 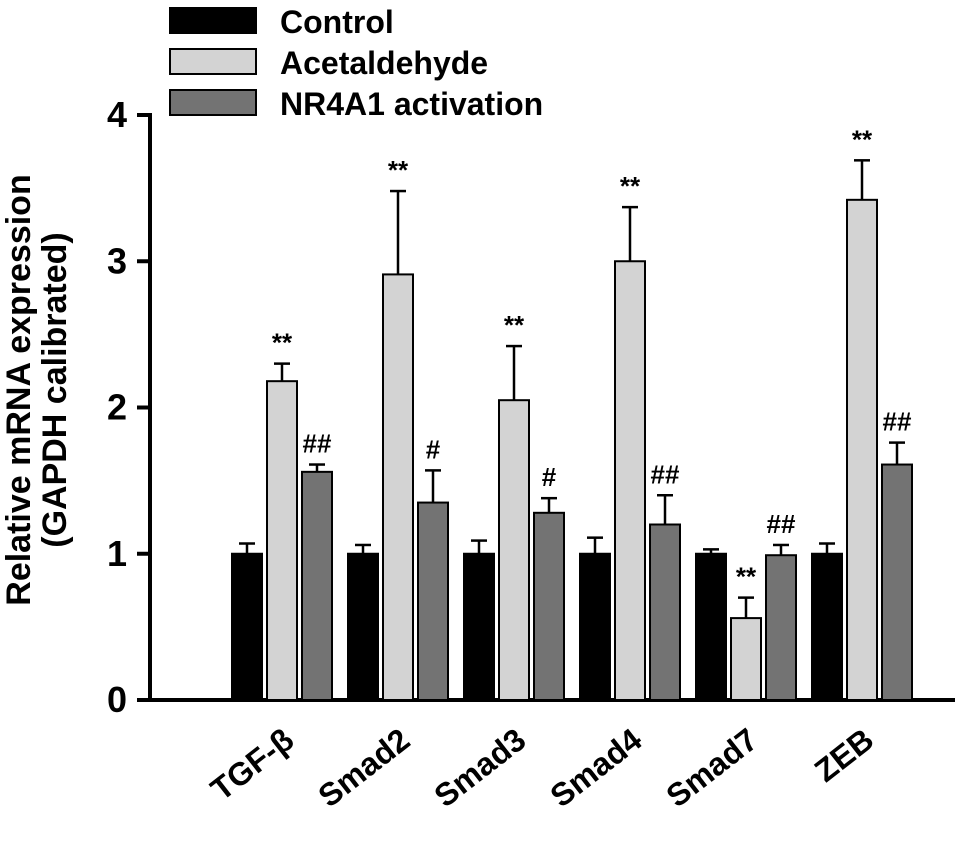 What do you see at coordinates (317, 585) in the screenshot?
I see `bar-nr4a1-activation-TGF-β` at bounding box center [317, 585].